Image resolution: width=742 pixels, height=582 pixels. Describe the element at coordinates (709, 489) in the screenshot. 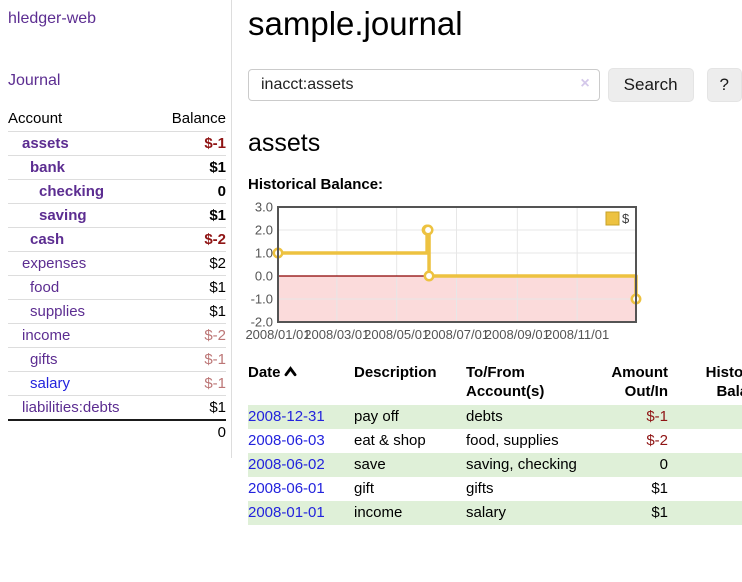

I see `transaction-balance: $2` at that location.